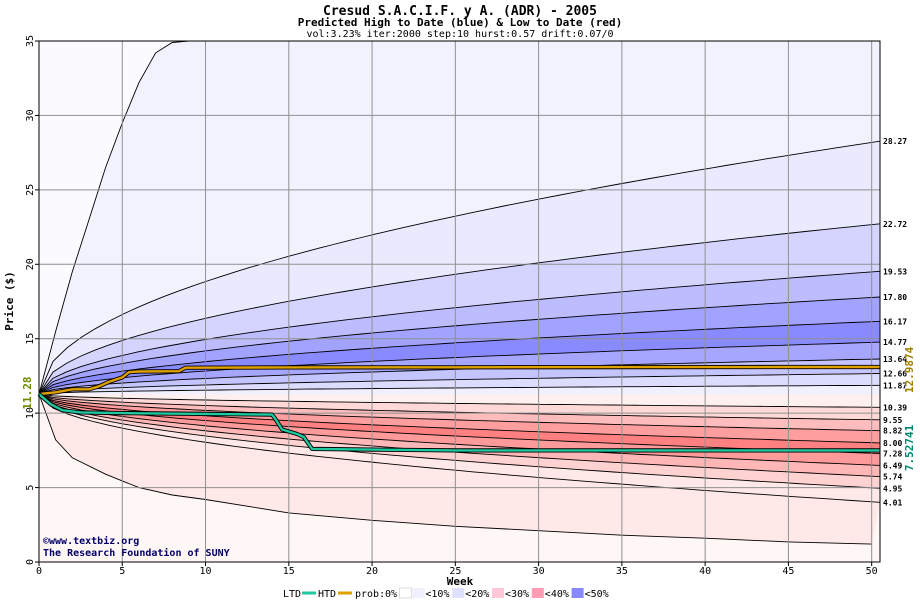 This screenshot has width=920, height=600. Describe the element at coordinates (91, 541) in the screenshot. I see `credit-website: ©www.textbiz.org` at that location.